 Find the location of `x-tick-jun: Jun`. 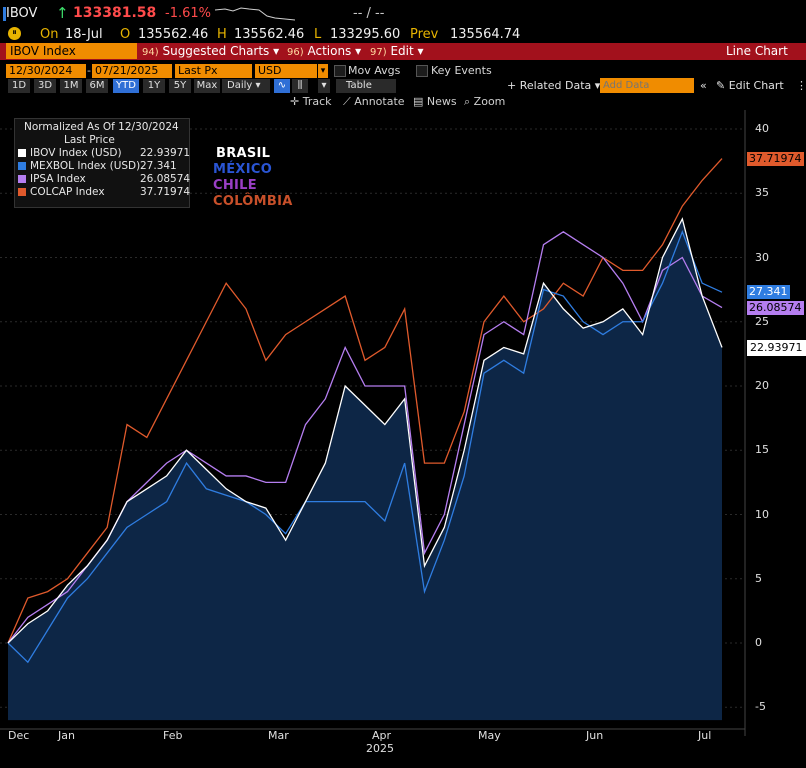

x-tick-jun: Jun is located at coordinates (595, 735).